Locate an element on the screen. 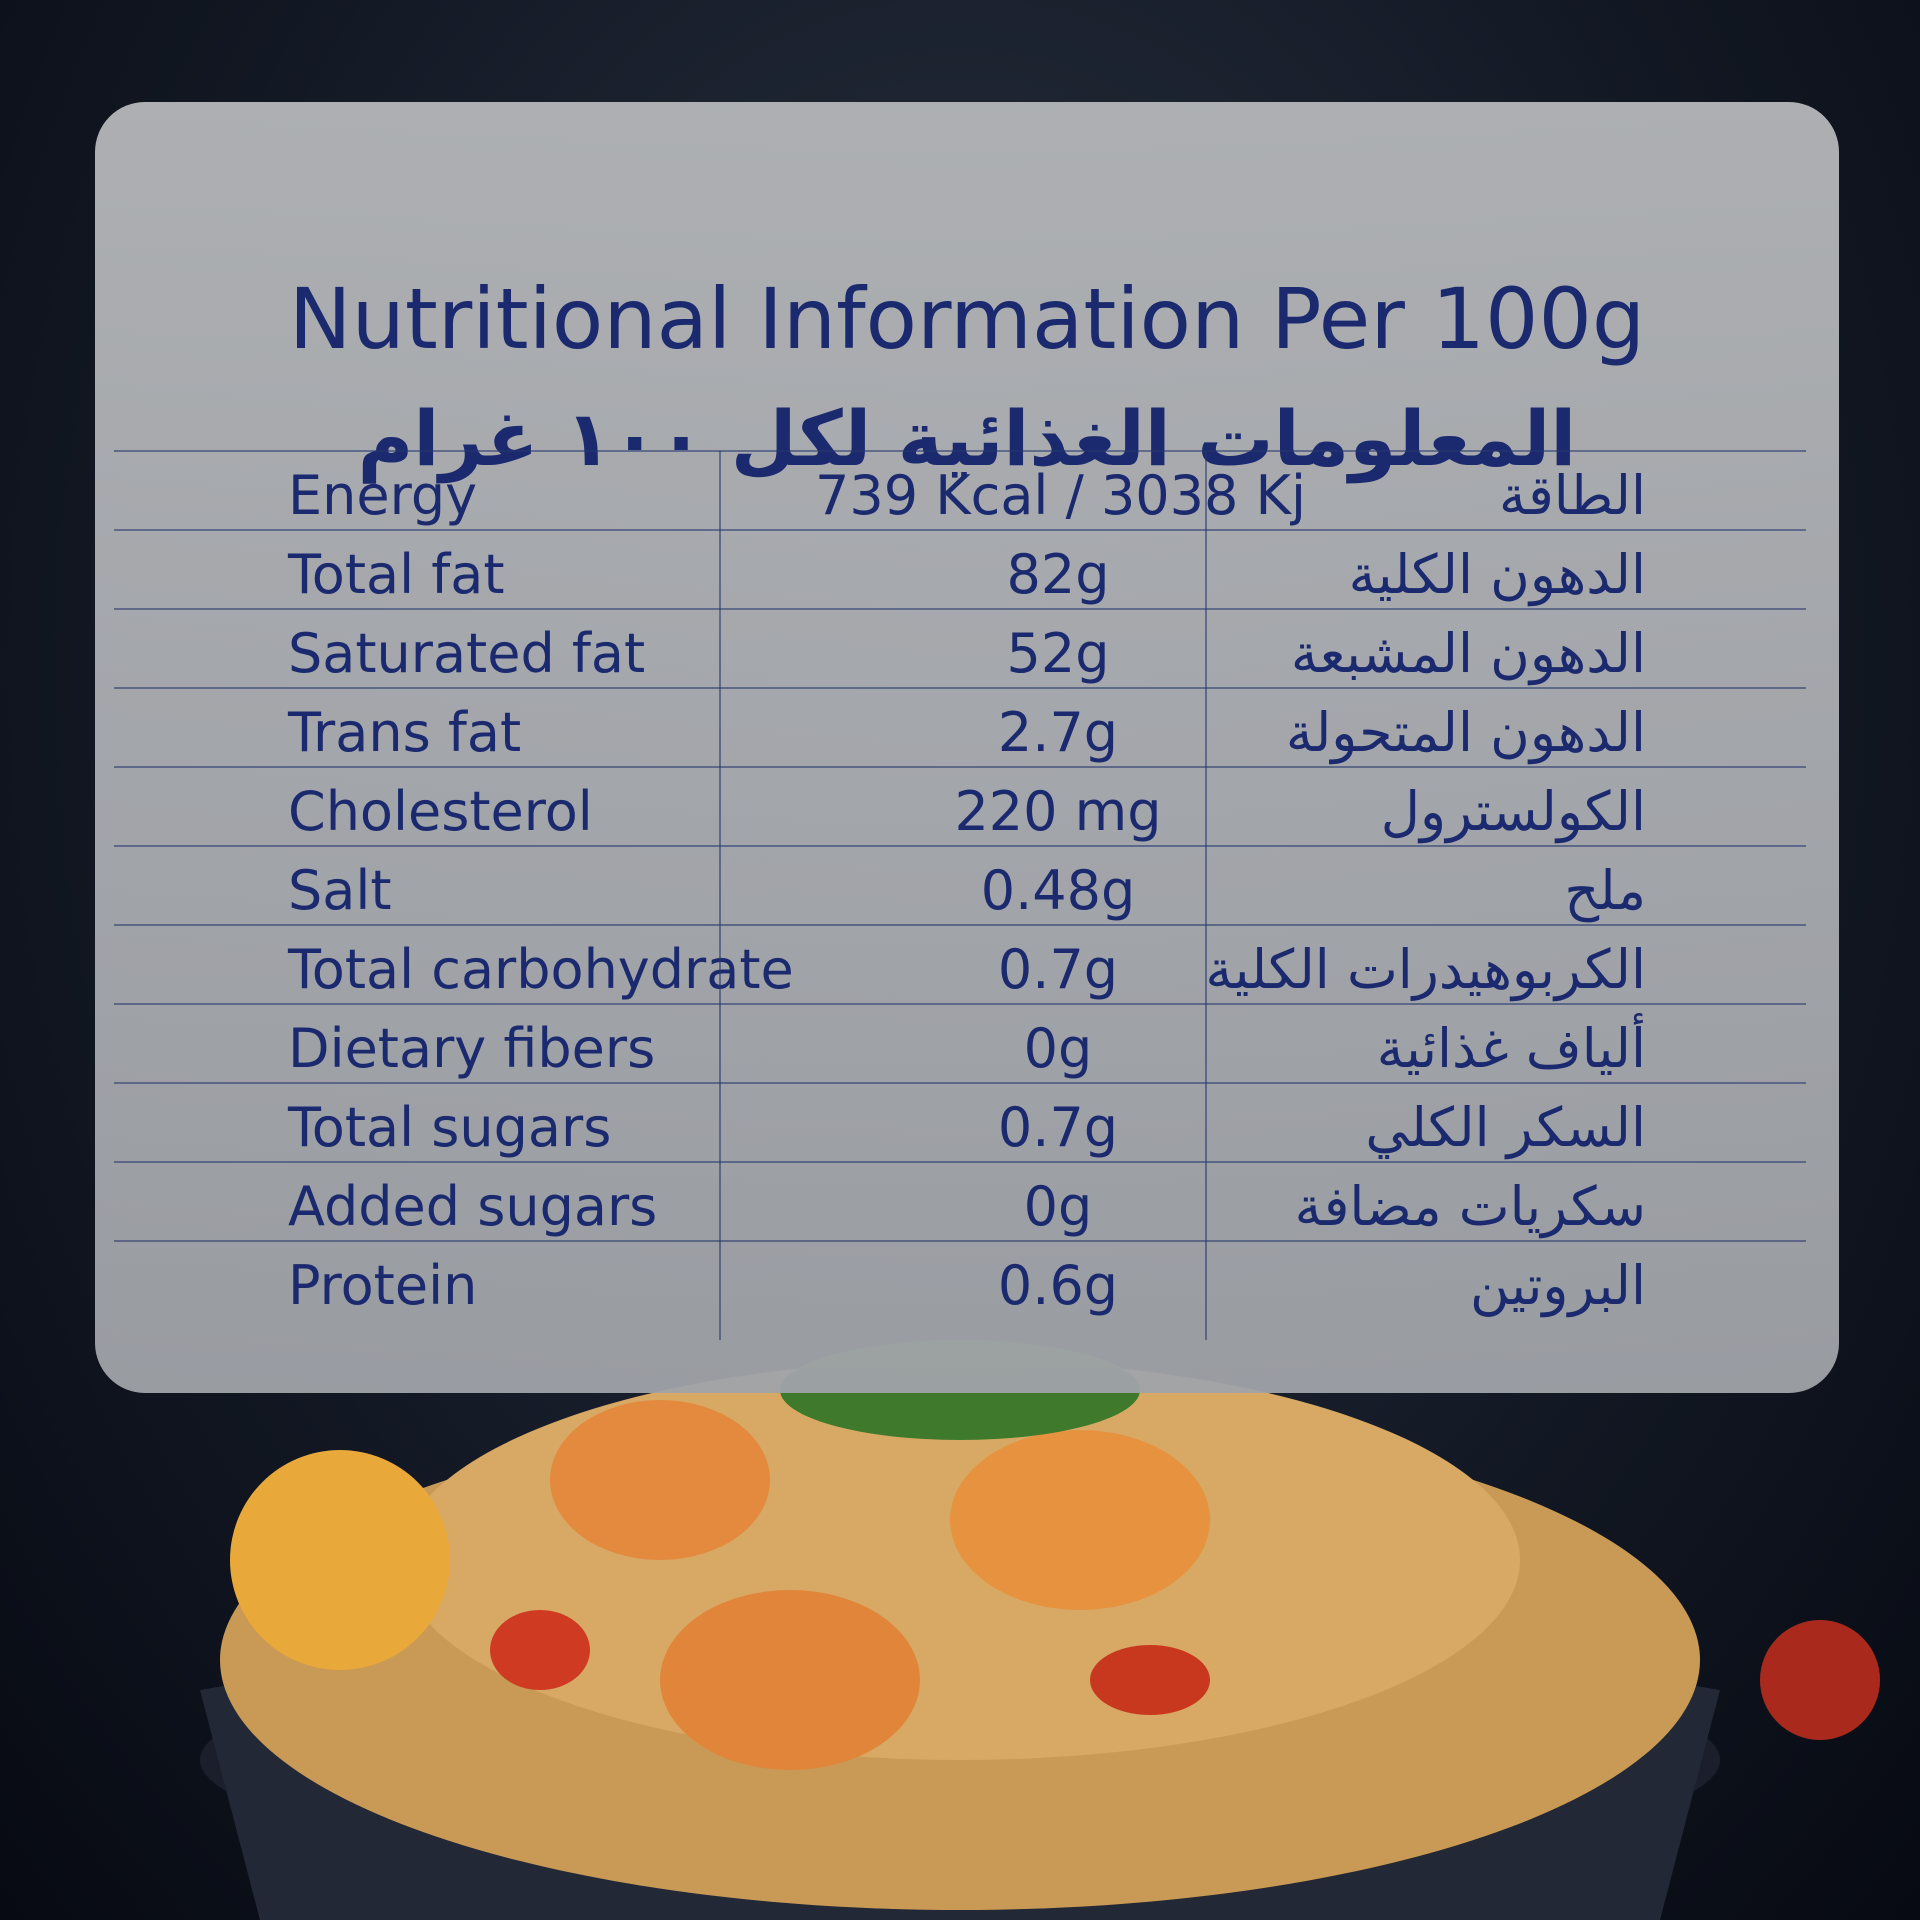 The image size is (1920, 1920). nutrient-name-ar: الدهون المتحولة is located at coordinates (1465, 732).